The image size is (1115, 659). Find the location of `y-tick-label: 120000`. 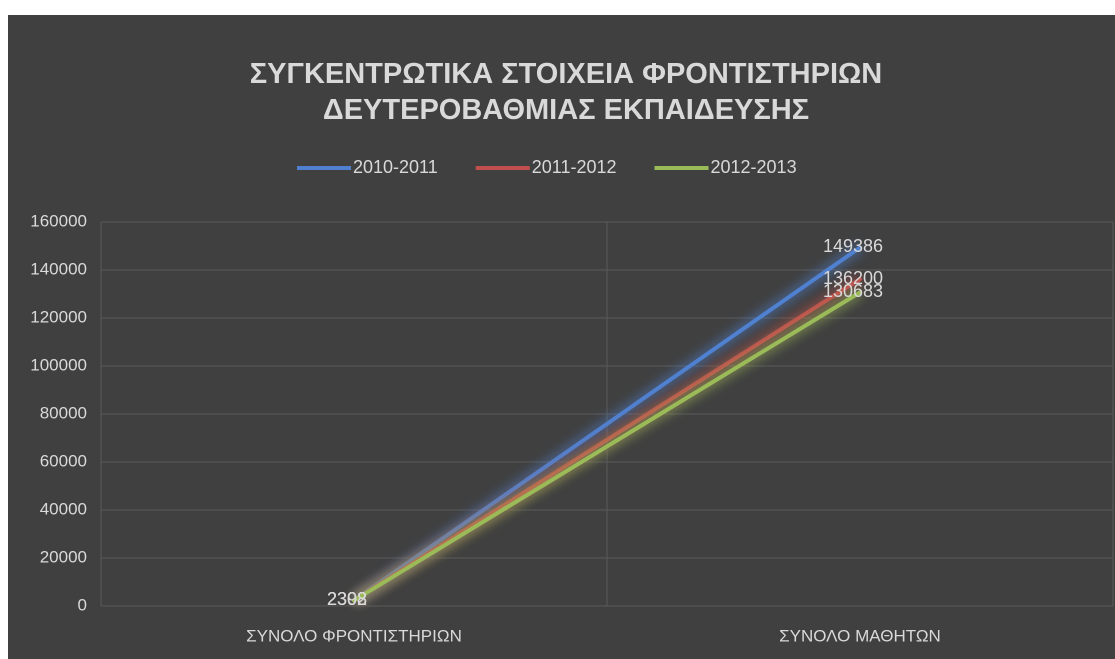

y-tick-label: 120000 is located at coordinates (58, 316).